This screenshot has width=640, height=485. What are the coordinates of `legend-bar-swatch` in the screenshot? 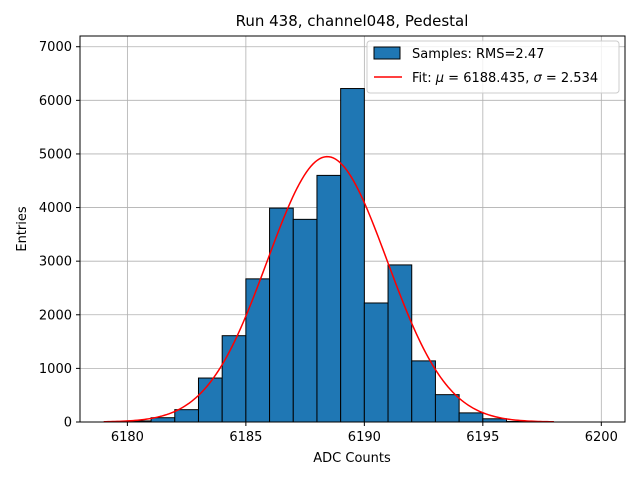 It's located at (387, 53).